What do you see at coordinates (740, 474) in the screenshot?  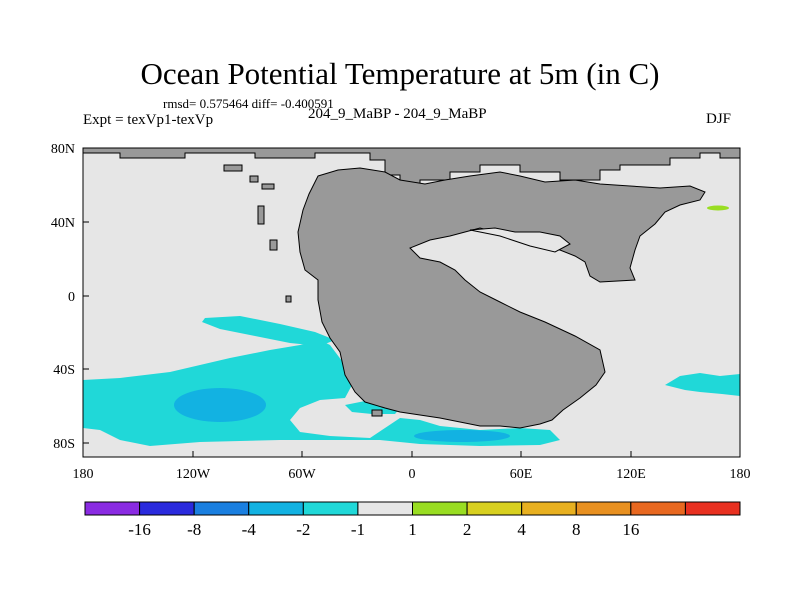 I see `lon-label-180e: 180` at bounding box center [740, 474].